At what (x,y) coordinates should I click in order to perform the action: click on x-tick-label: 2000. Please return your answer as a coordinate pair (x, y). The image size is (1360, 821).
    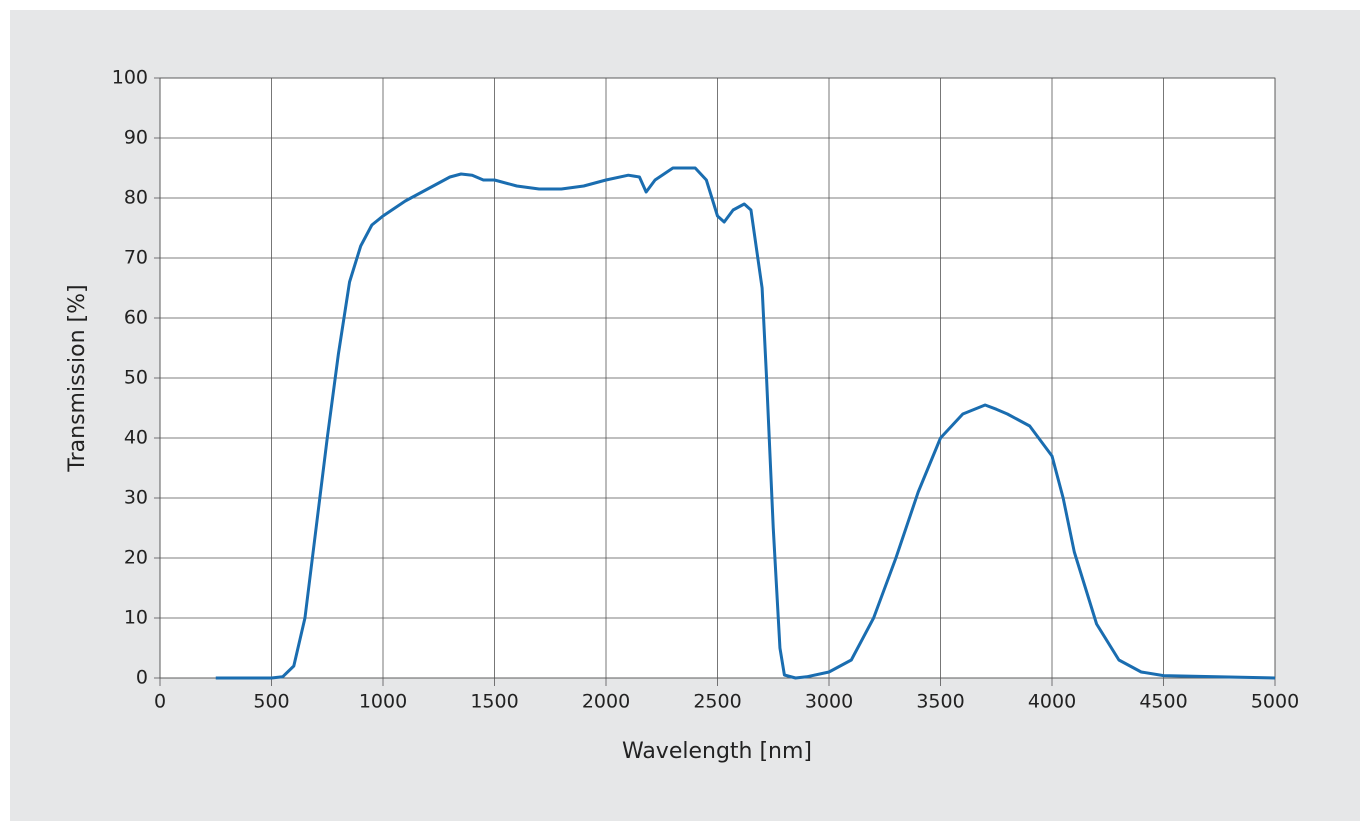
    Looking at the image, I should click on (606, 702).